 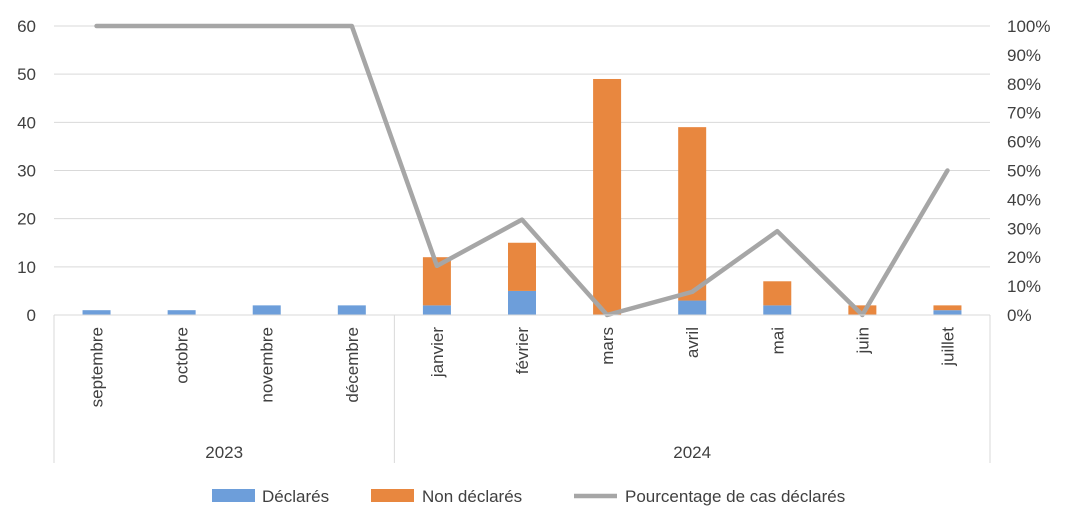 I want to click on y-right-tick-label: 90%, so click(x=1024, y=55).